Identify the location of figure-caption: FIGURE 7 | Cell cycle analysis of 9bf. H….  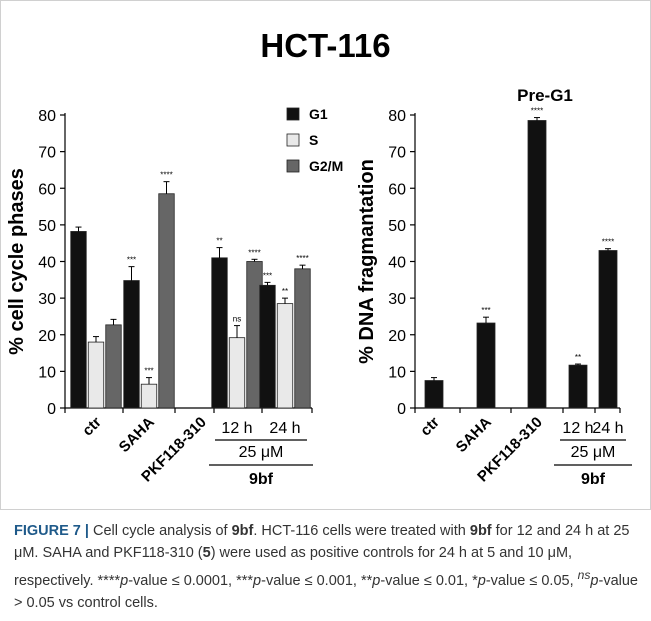
(327, 567).